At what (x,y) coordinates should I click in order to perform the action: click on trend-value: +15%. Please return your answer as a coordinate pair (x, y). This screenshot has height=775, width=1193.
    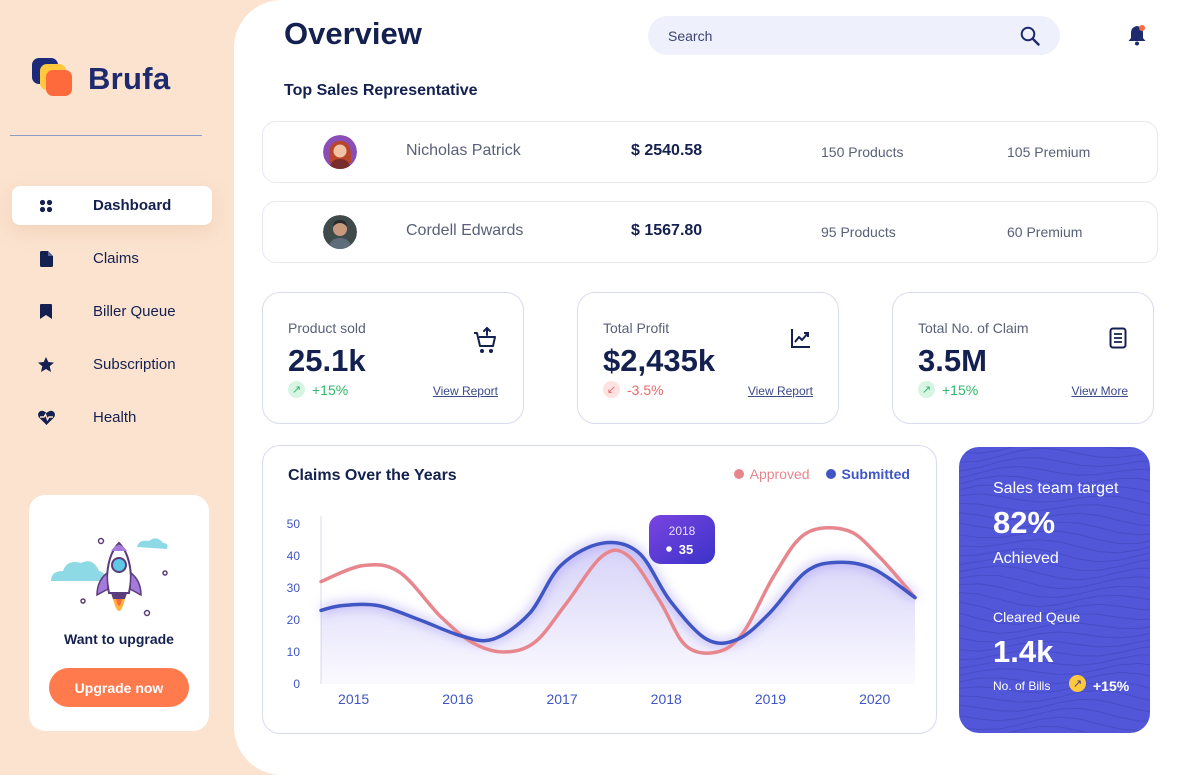
    Looking at the image, I should click on (960, 389).